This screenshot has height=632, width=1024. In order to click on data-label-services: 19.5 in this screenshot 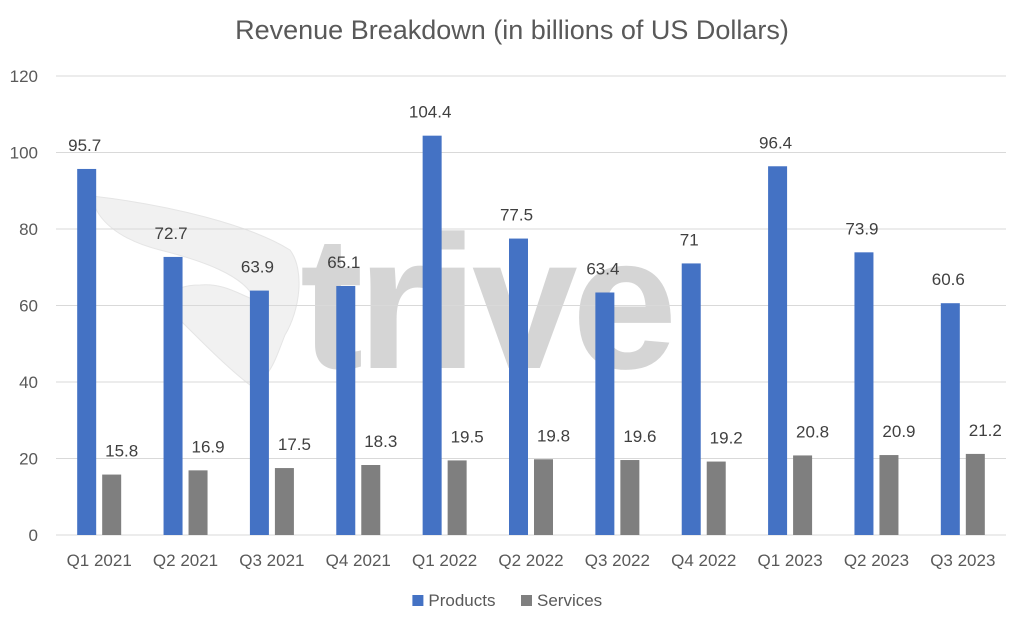, I will do `click(467, 436)`.